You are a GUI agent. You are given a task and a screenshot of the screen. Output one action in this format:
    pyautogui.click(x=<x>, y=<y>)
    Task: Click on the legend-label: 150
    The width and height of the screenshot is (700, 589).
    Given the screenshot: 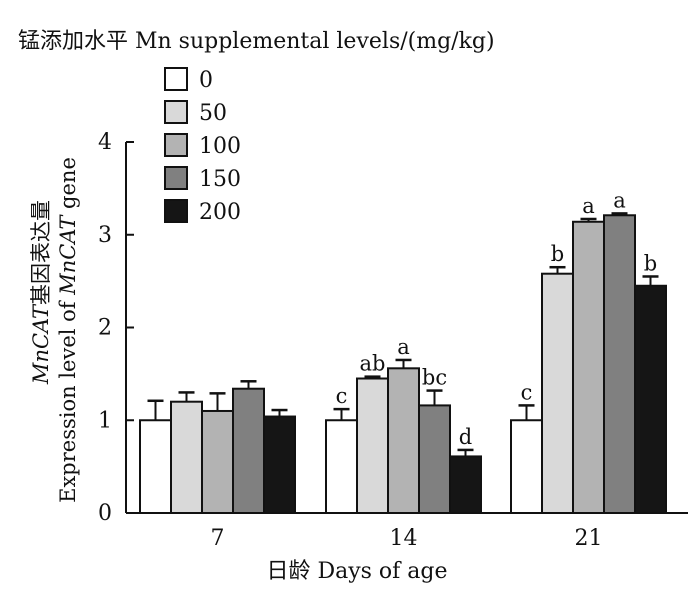 What is the action you would take?
    pyautogui.click(x=220, y=179)
    